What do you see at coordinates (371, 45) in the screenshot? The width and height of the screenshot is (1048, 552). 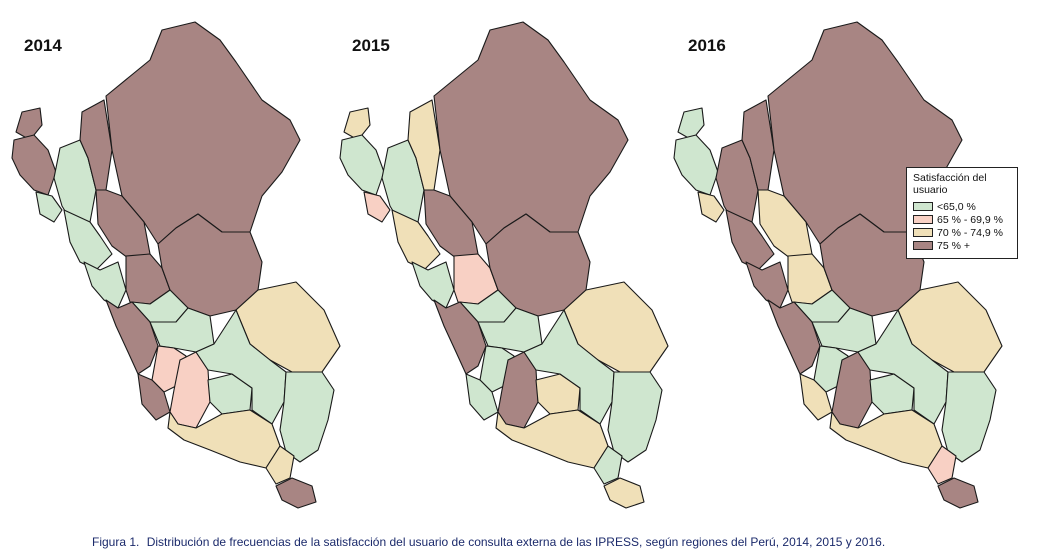 I see `year-label-2015: 2015` at bounding box center [371, 45].